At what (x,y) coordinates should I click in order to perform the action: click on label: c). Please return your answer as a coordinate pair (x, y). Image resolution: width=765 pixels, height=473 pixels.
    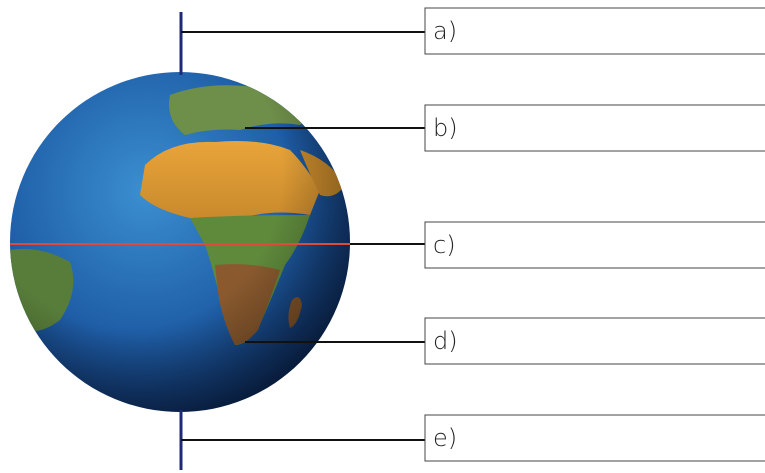
    Looking at the image, I should click on (444, 245).